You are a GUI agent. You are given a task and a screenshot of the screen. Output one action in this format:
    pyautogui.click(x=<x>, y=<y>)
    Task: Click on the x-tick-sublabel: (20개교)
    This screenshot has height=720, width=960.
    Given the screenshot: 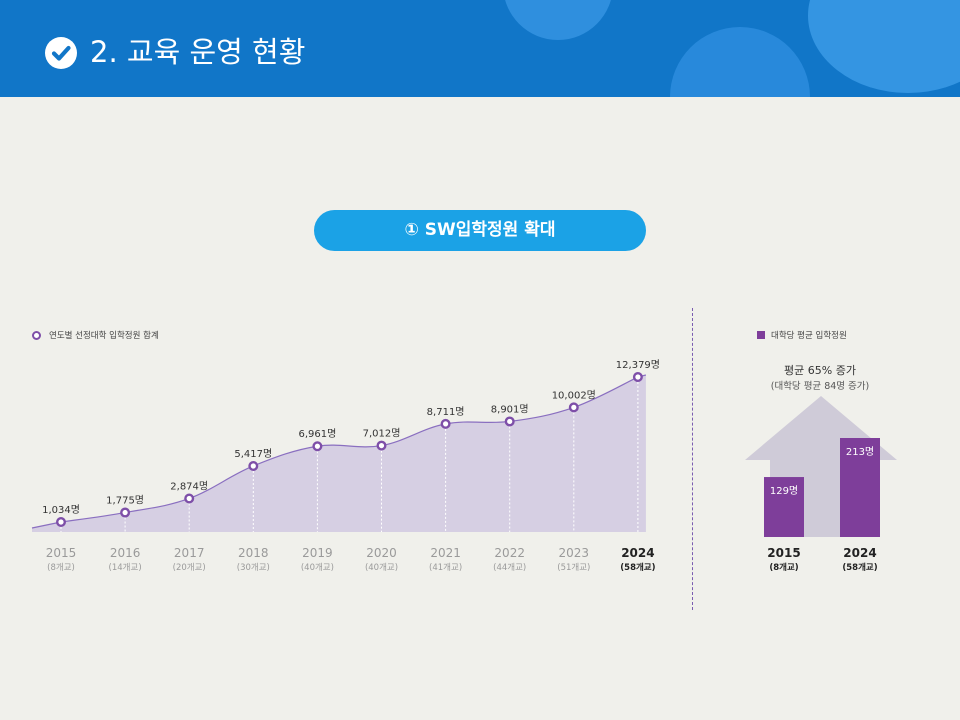 What is the action you would take?
    pyautogui.click(x=189, y=567)
    